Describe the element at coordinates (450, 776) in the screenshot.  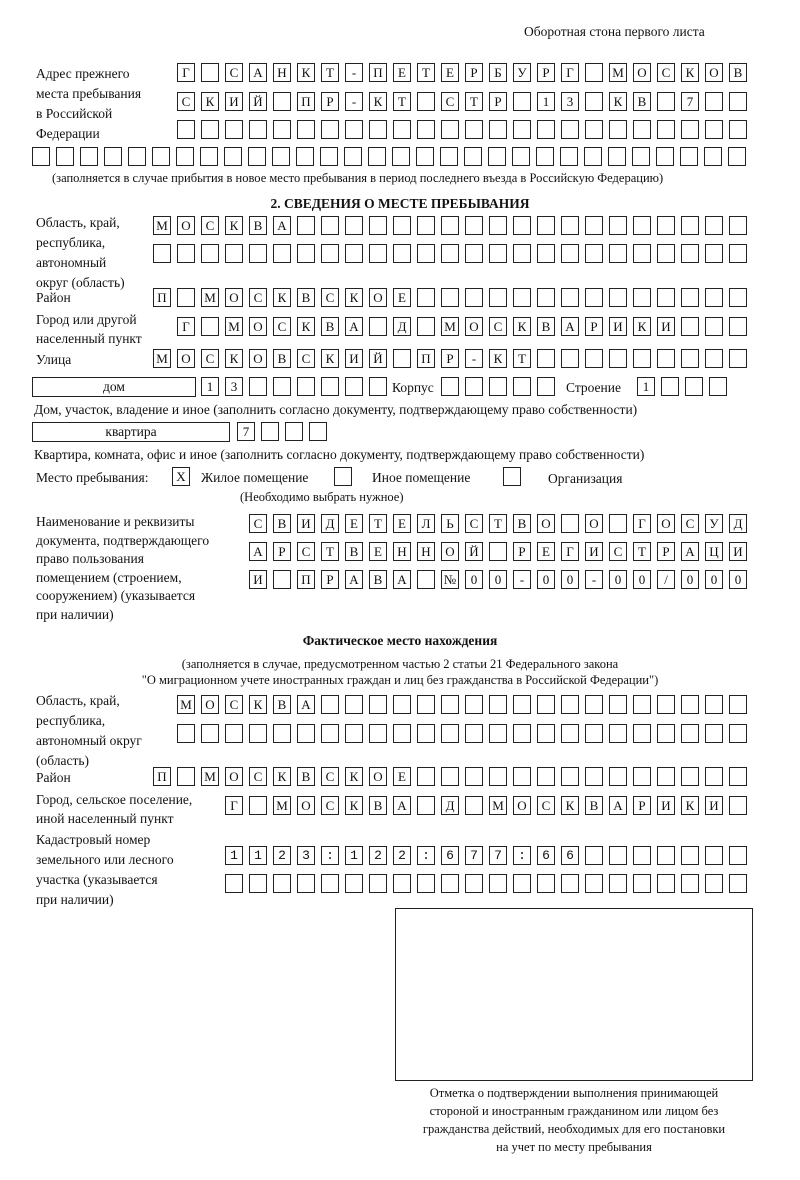
I see `actual-district-cell` at that location.